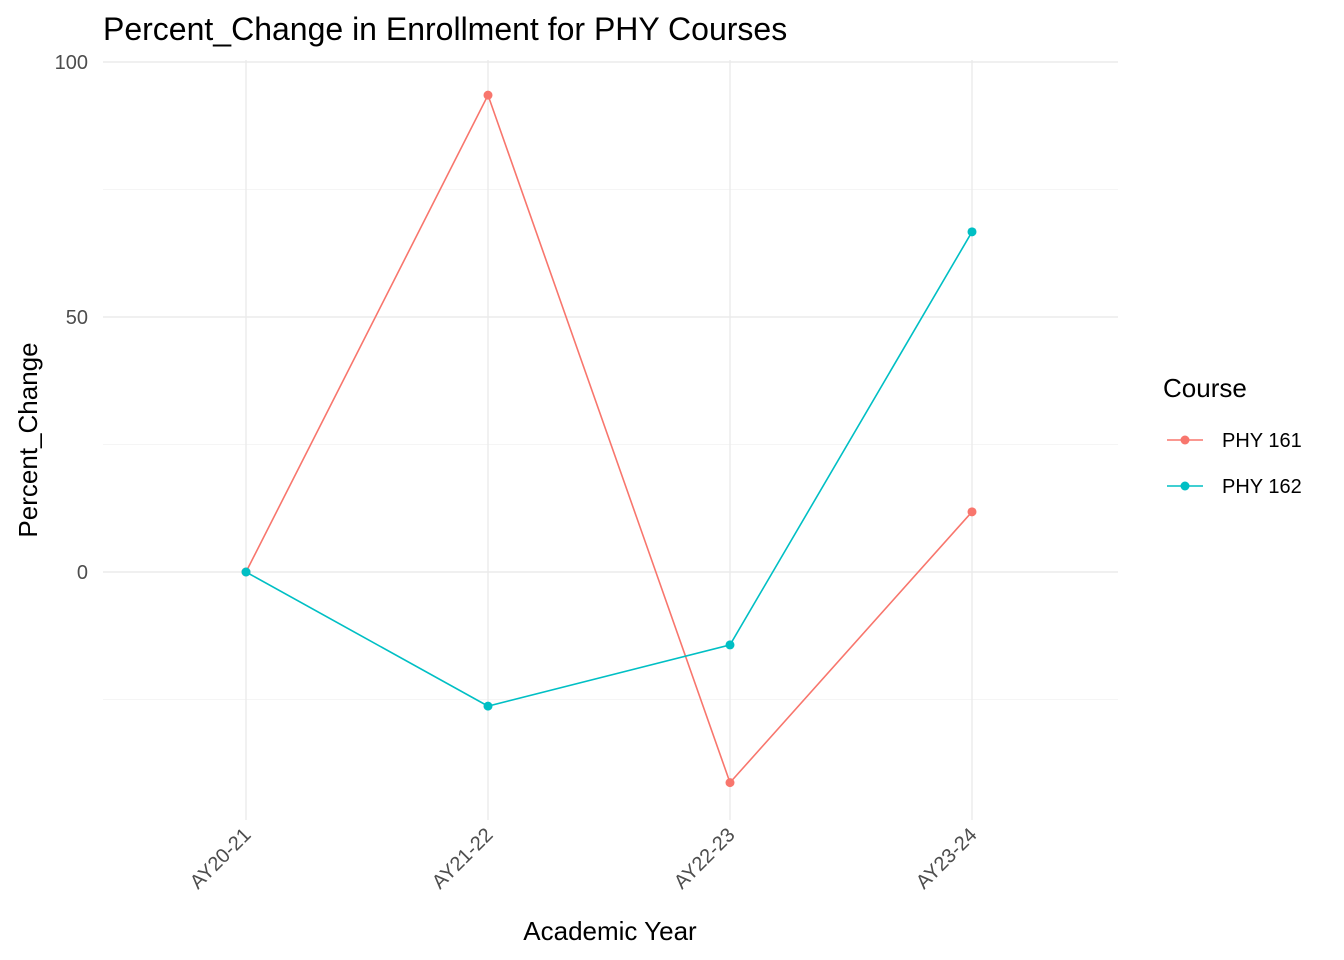 This screenshot has height=960, width=1344. Describe the element at coordinates (1262, 487) in the screenshot. I see `legend-label: PHY 162` at that location.